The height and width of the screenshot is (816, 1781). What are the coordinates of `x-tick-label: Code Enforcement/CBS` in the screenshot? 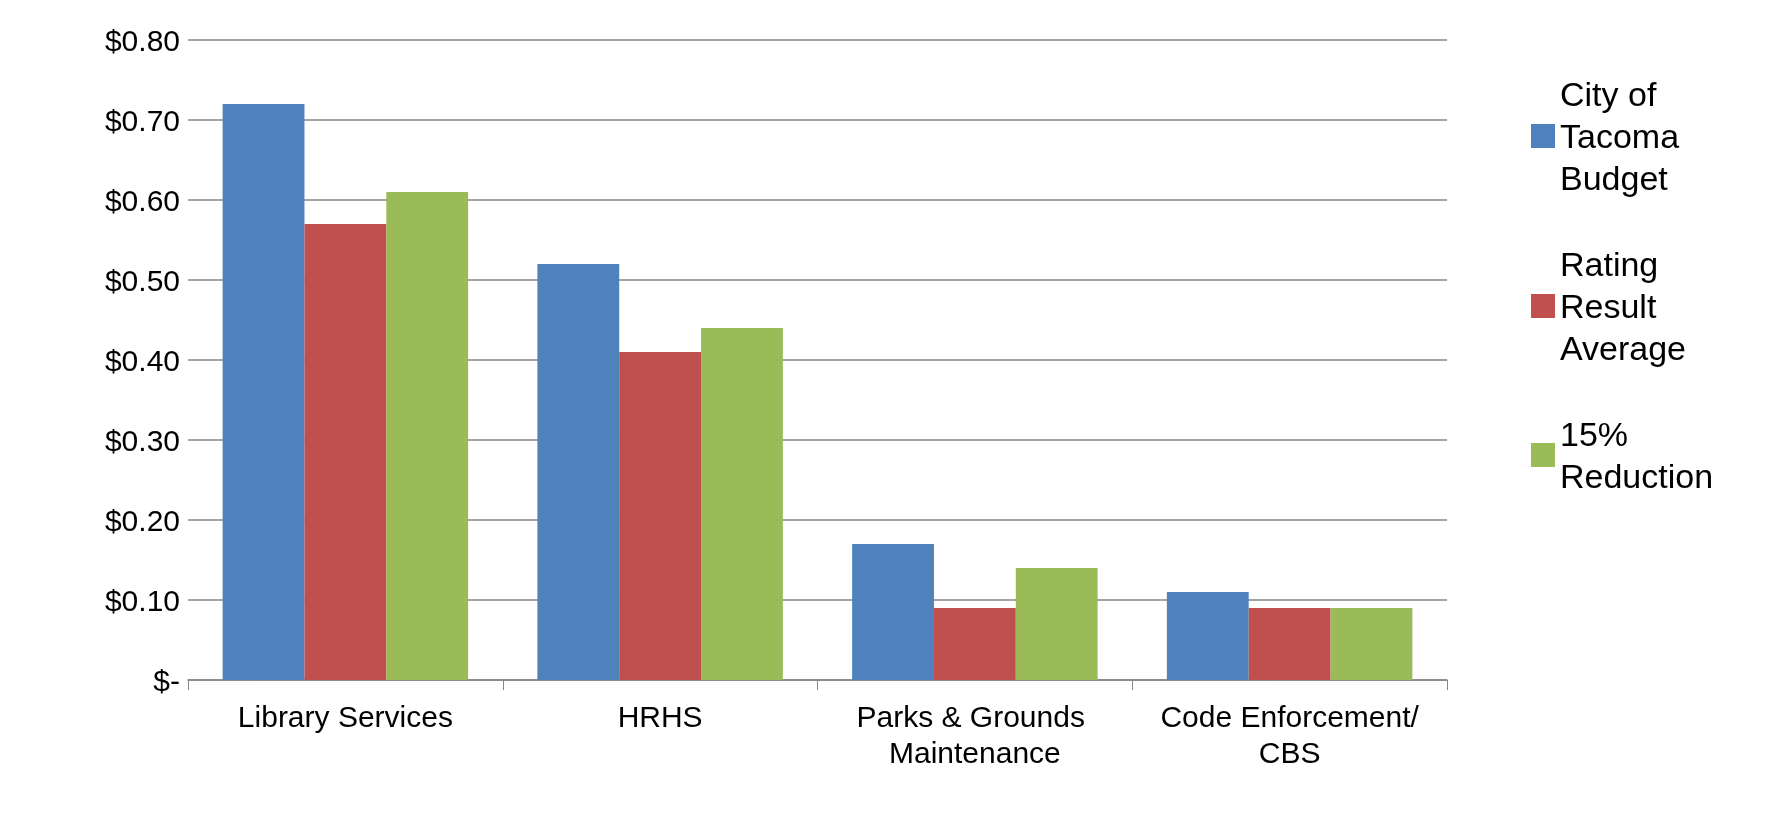 It's located at (1290, 734).